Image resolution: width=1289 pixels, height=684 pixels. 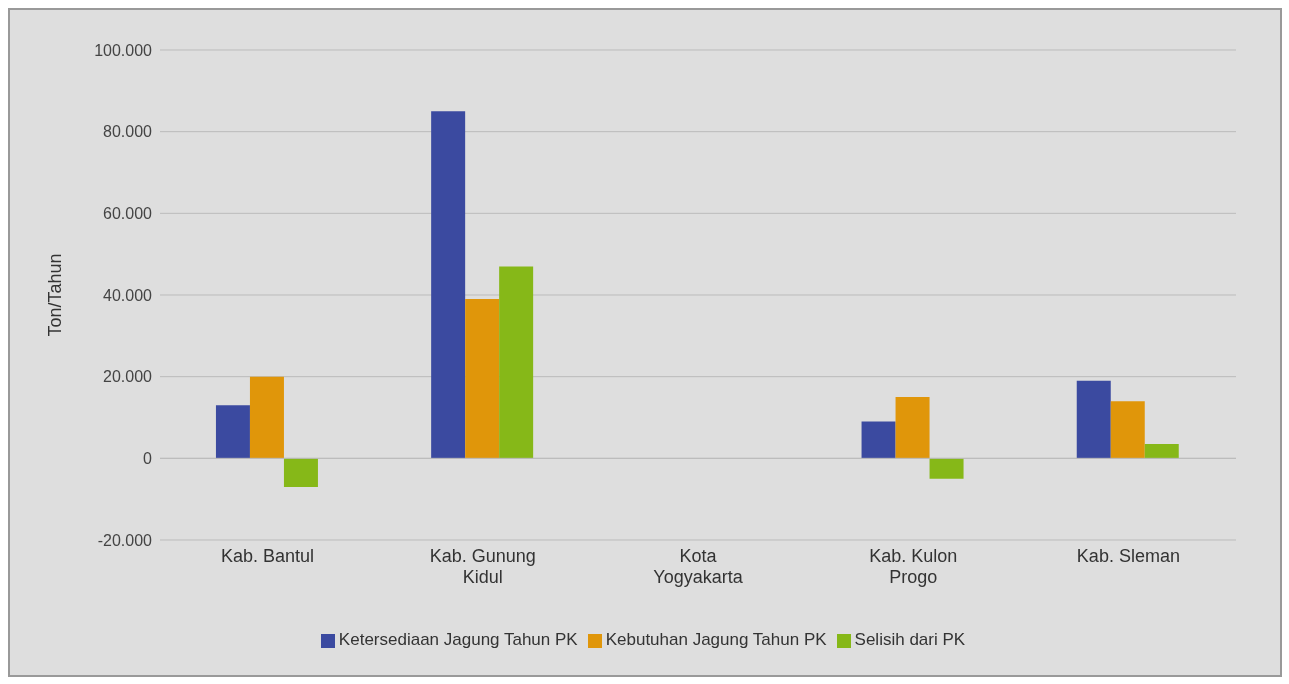 I want to click on legend-label: Kebutuhan Jagung Tahun PK, so click(x=716, y=639).